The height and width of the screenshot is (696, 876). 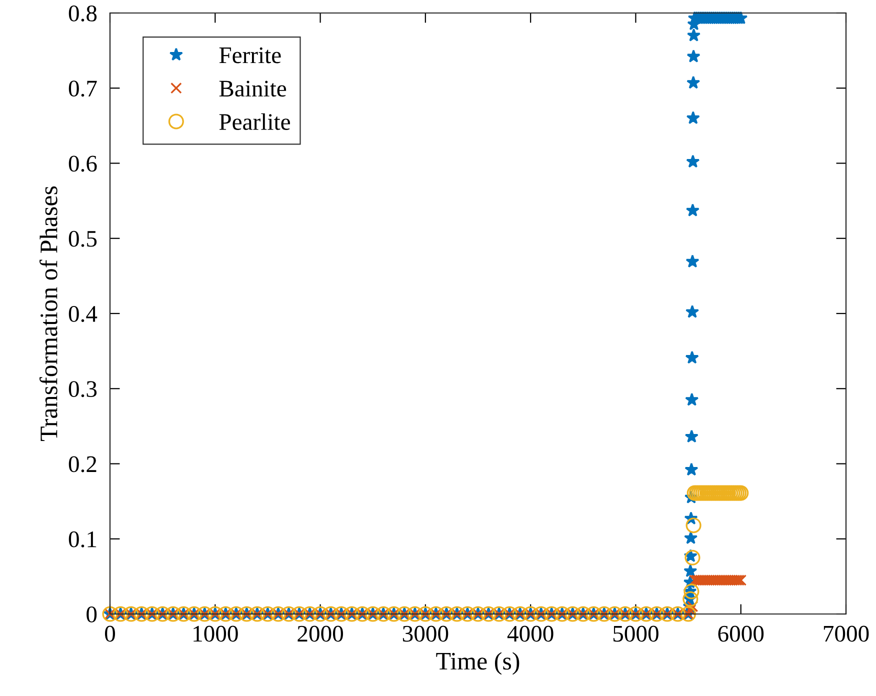 I want to click on x-tick-label: 4000, so click(x=530, y=634).